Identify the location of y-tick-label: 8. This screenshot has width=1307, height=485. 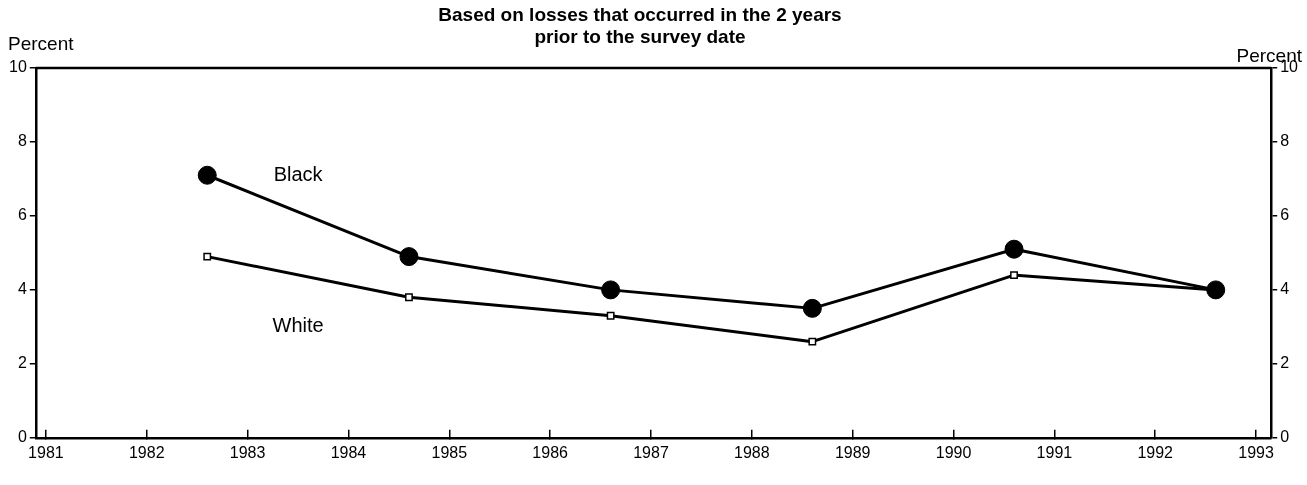
(22, 141).